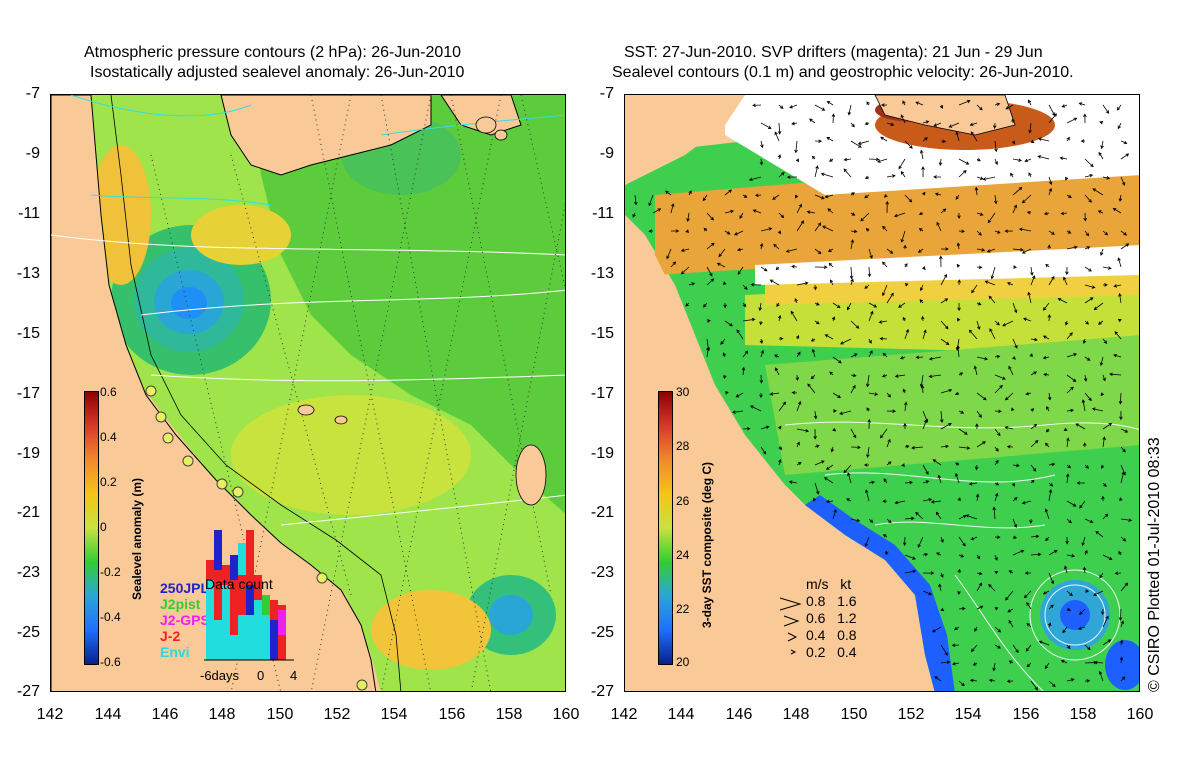  What do you see at coordinates (683, 446) in the screenshot?
I see `right-colorbar-tick: 28` at bounding box center [683, 446].